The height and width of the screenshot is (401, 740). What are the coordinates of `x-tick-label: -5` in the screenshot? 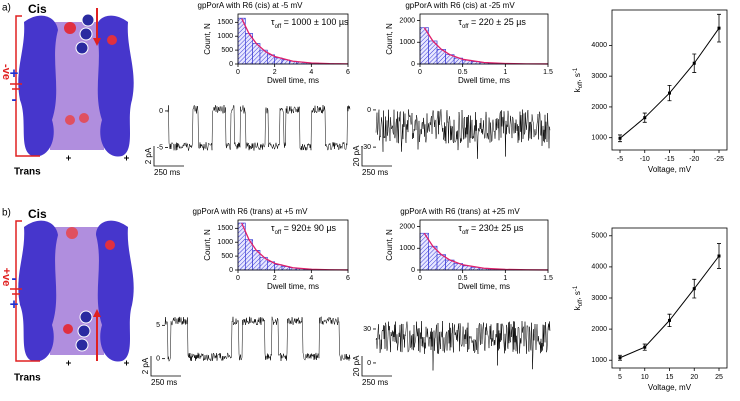 It's located at (620, 159).